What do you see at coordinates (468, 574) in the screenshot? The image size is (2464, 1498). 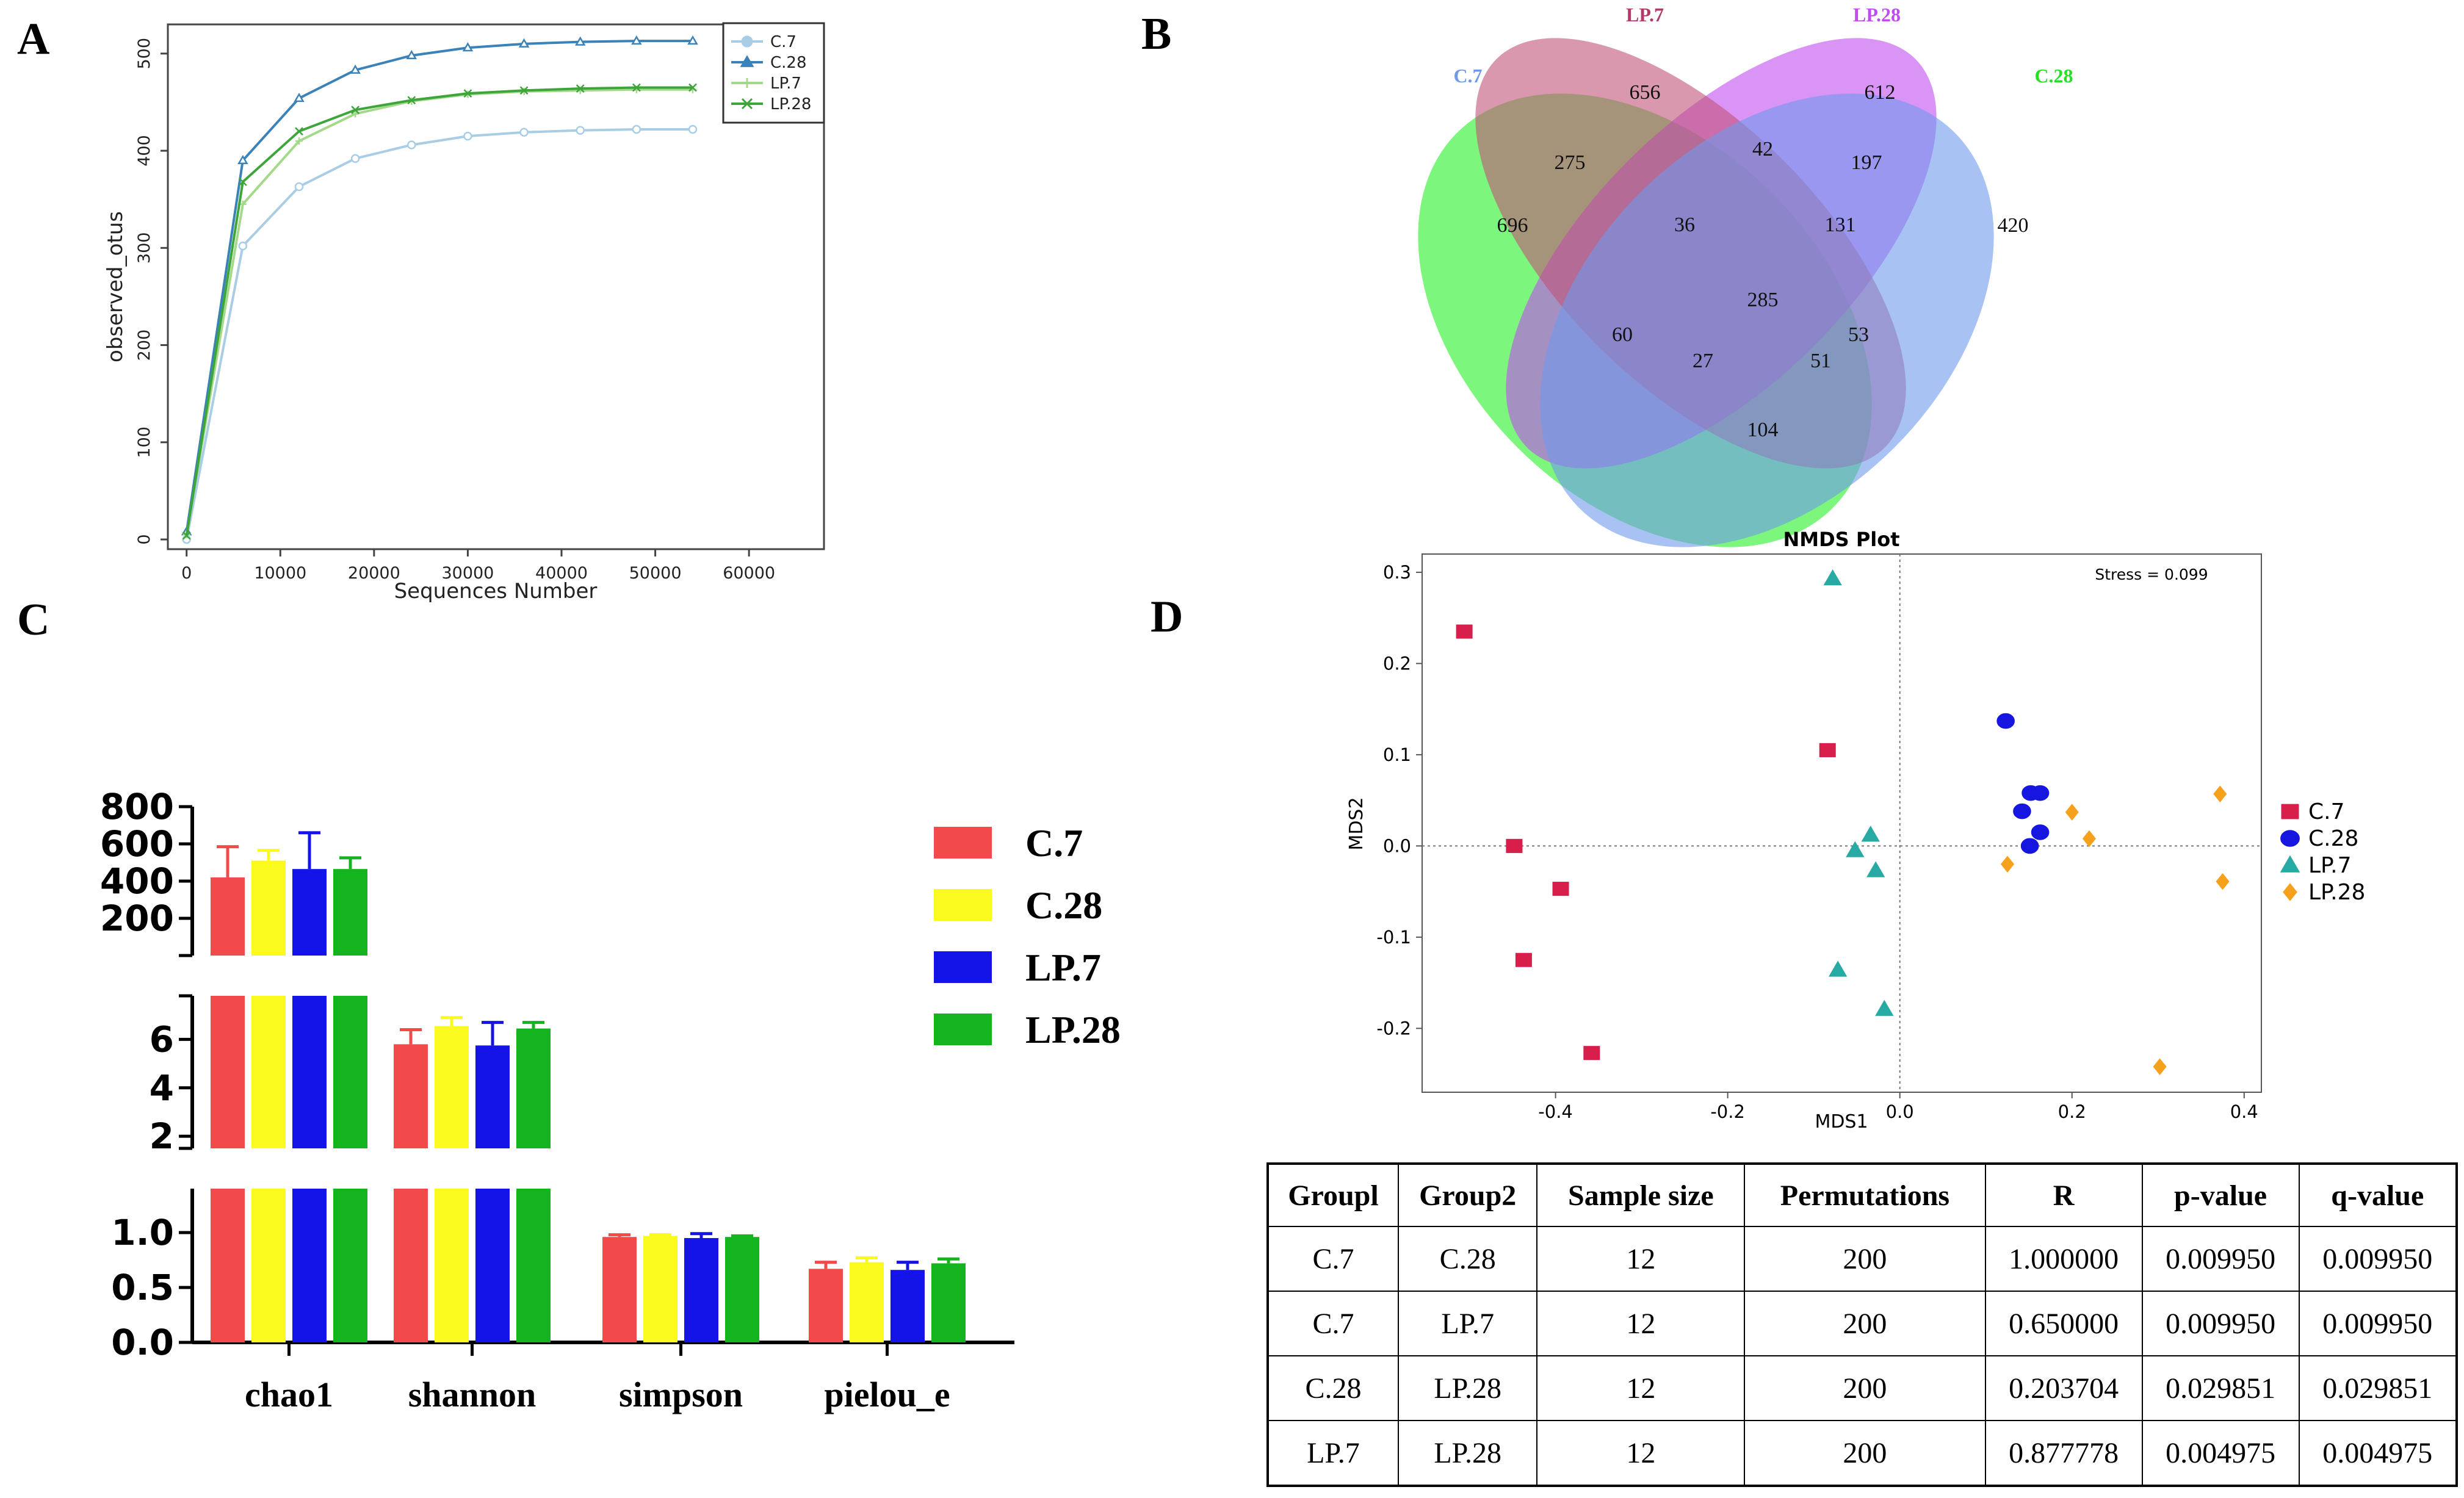 I see `rarefaction-xtick-label: 30000` at bounding box center [468, 574].